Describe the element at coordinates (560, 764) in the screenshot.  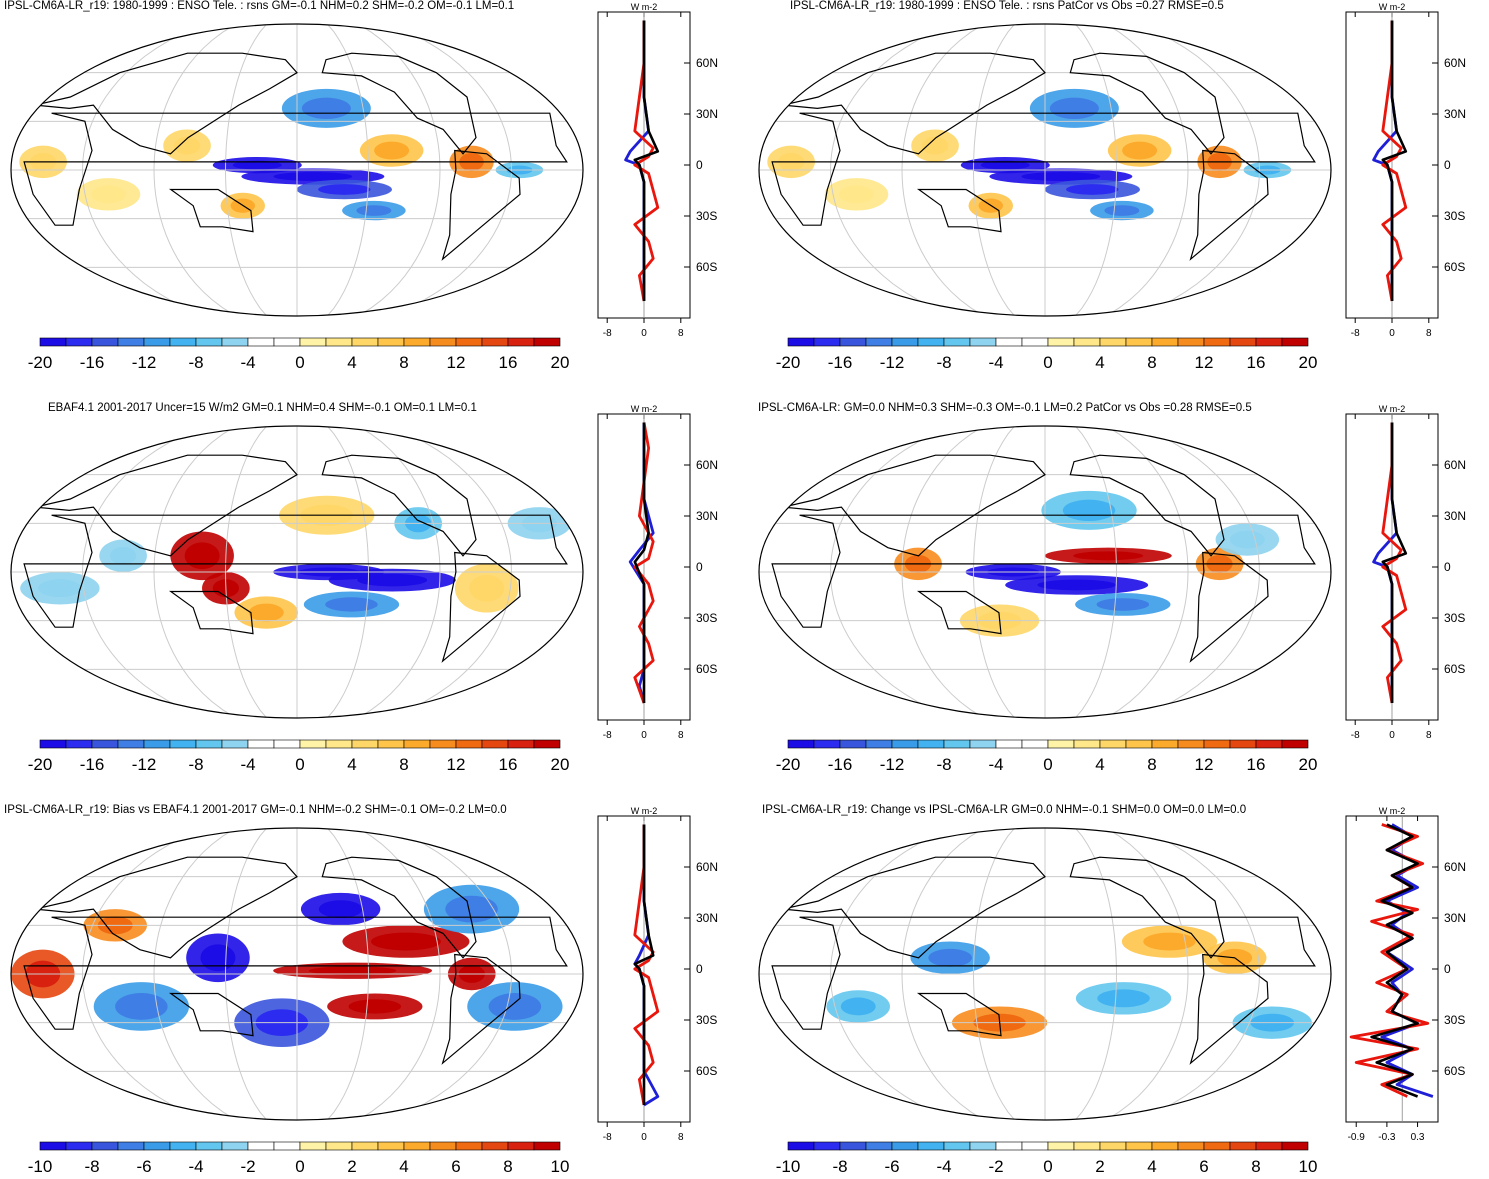
I see `colorbar-tick-label: 20` at that location.